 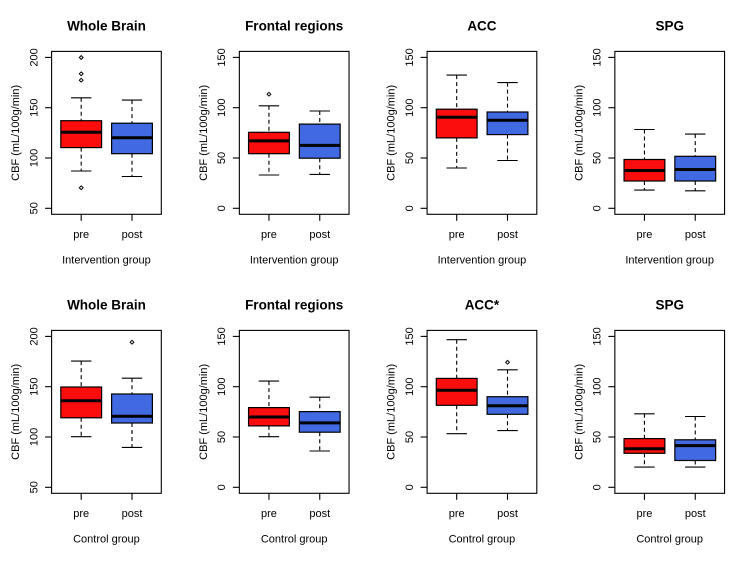 I want to click on svg-text: ACC, so click(x=481, y=25).